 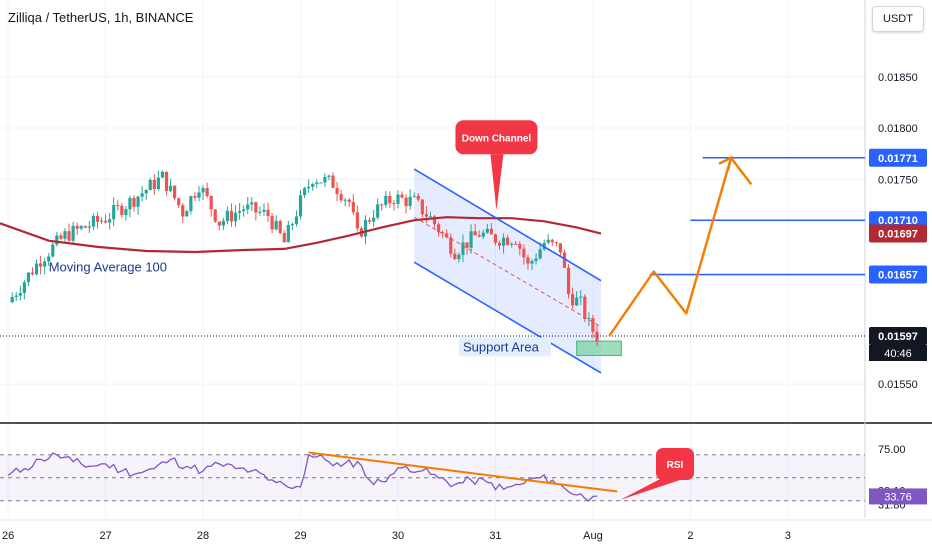 What do you see at coordinates (898, 78) in the screenshot?
I see `price-tick-label: 0.01850` at bounding box center [898, 78].